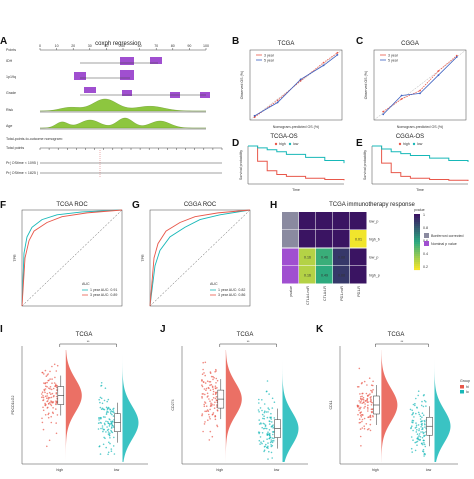  What do you see at coordinates (143, 258) in the screenshot?
I see `y-axis-label: TPR` at bounding box center [143, 258].